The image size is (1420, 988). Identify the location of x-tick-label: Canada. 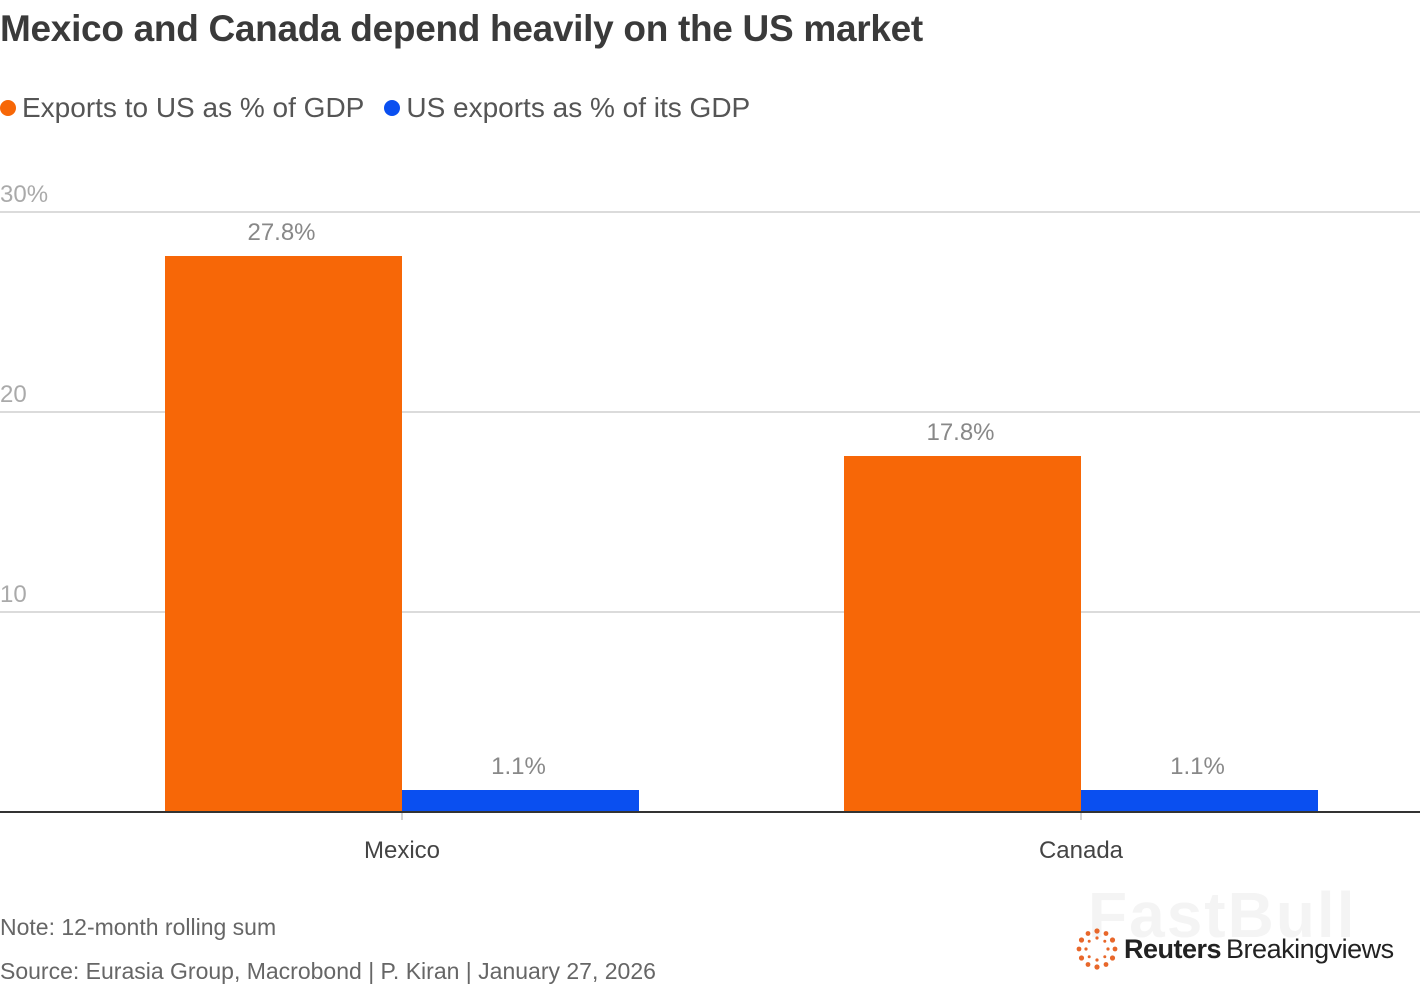
(1081, 850).